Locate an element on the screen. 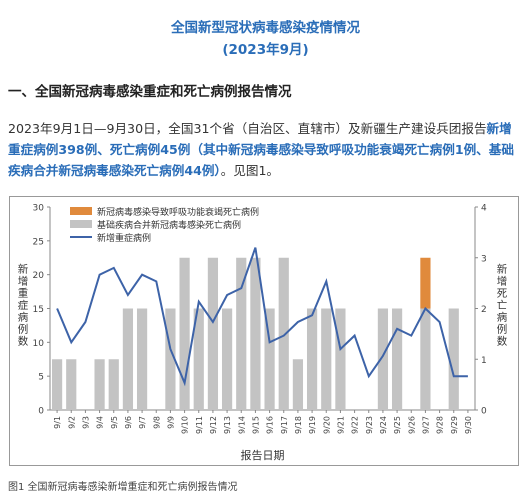  left-tick-label: 30 is located at coordinates (39, 209).